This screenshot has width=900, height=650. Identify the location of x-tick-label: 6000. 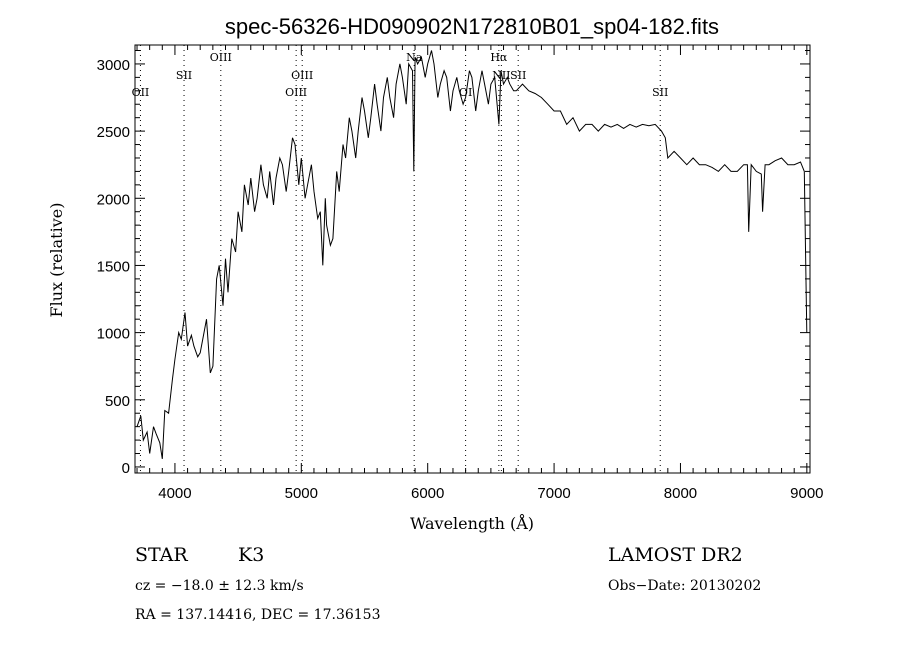
(427, 493).